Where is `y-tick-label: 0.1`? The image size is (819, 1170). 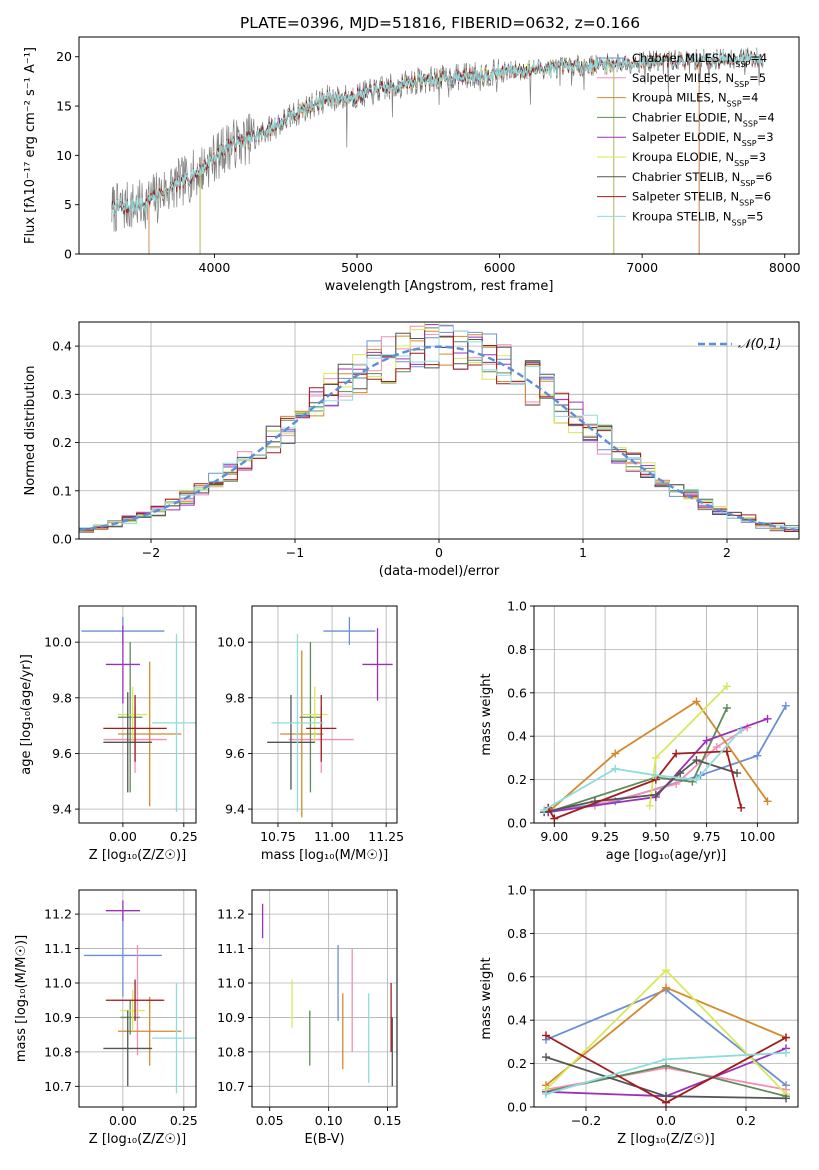
y-tick-label: 0.1 is located at coordinates (62, 490).